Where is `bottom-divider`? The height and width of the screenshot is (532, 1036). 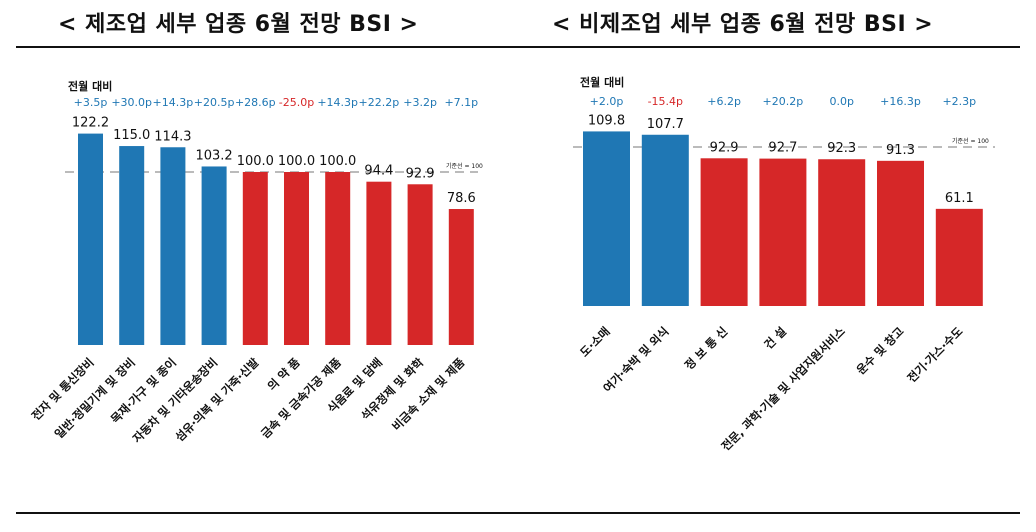 bottom-divider is located at coordinates (518, 513).